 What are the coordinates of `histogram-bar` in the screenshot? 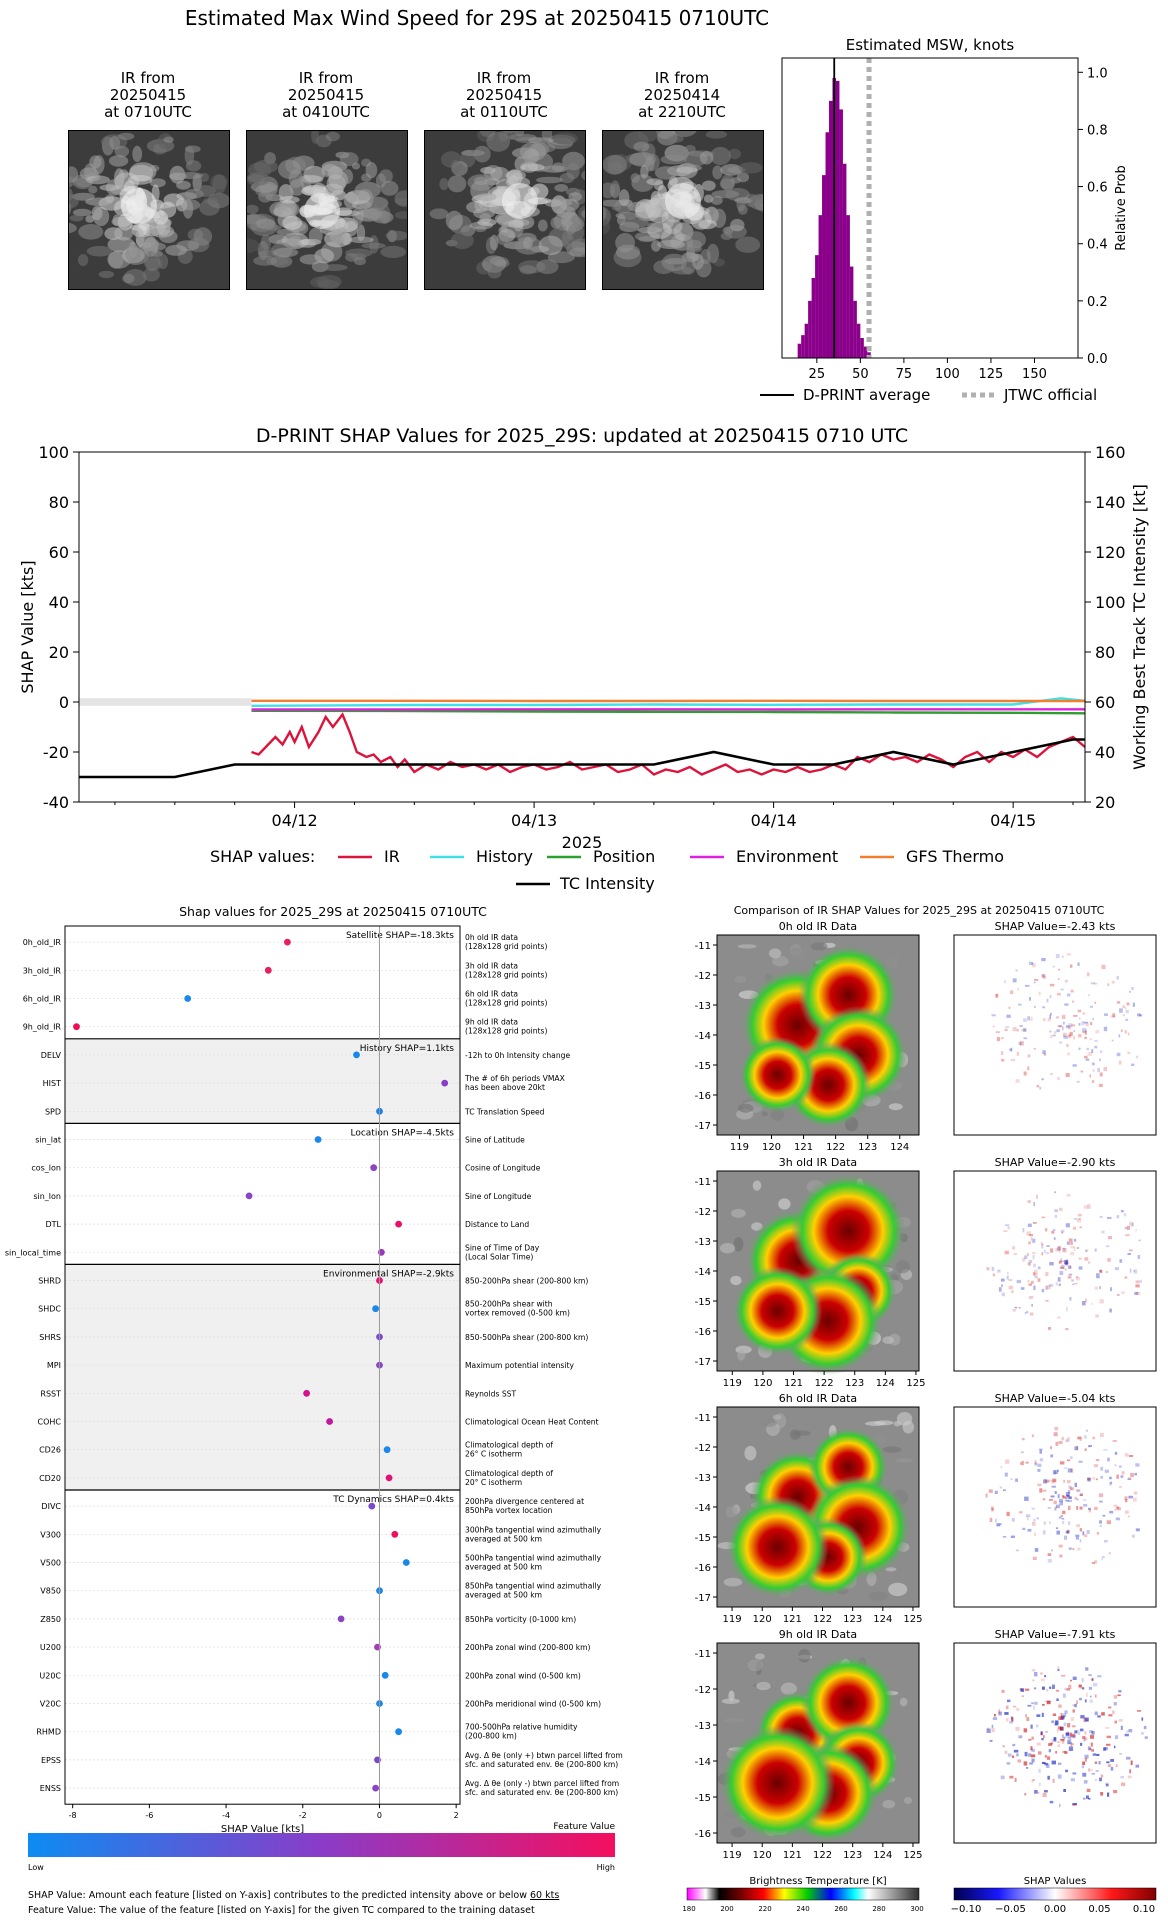 It's located at (858, 340).